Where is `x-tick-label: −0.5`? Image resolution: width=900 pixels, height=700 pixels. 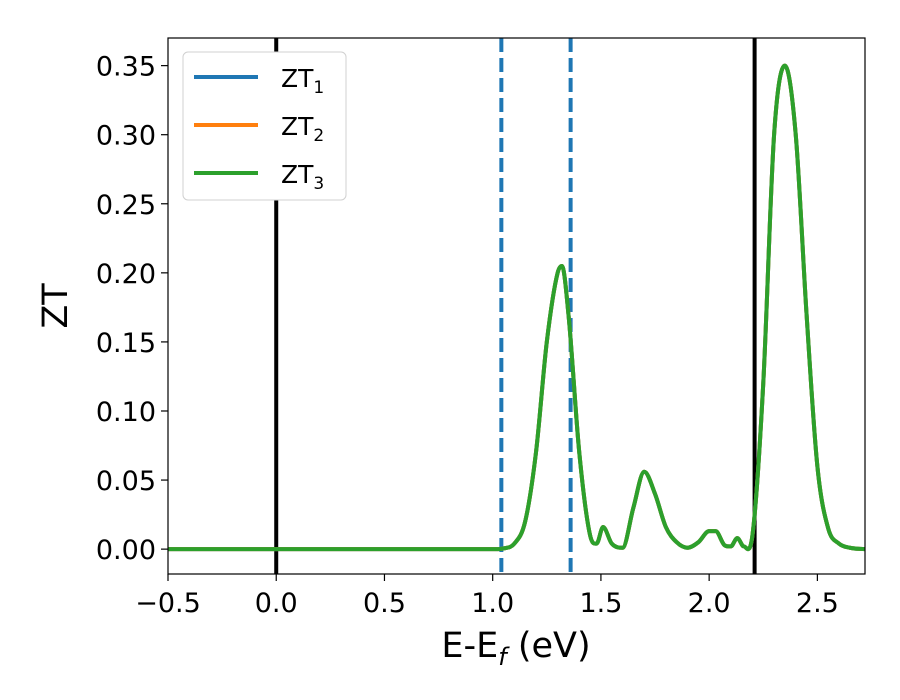 x-tick-label: −0.5 is located at coordinates (168, 603).